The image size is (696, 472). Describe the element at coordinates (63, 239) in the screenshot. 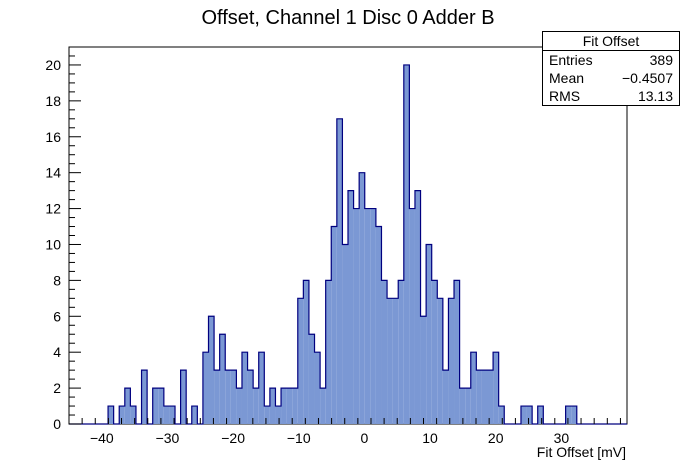

I see `y-axis: 0 2 4 6 8 10 12 14 16 18 20` at that location.